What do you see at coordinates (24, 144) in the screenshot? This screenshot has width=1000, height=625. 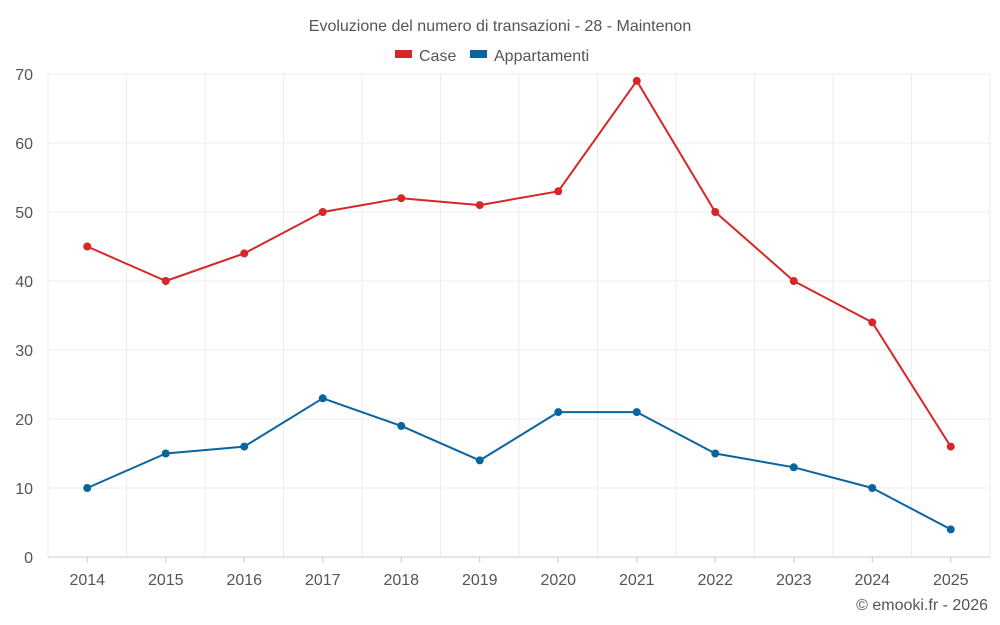 I see `y-tick-label: 60` at bounding box center [24, 144].